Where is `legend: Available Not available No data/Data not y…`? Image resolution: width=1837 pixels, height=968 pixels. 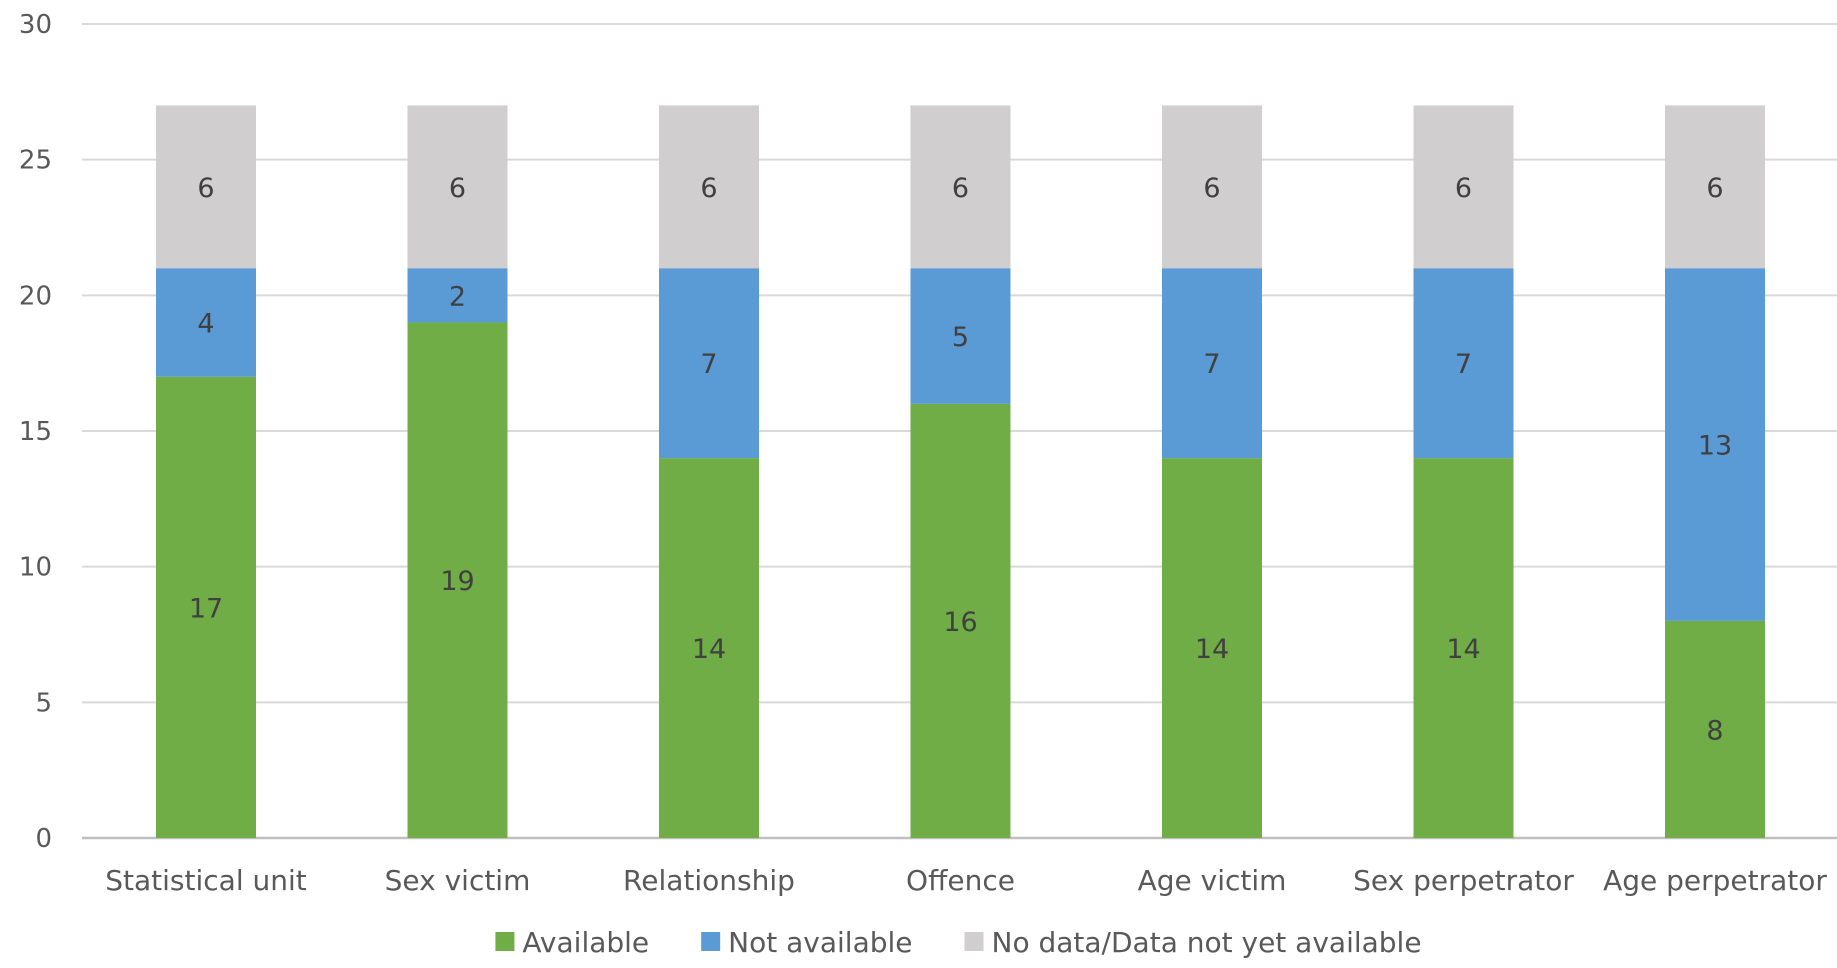 legend: Available Not available No data/Data not y… is located at coordinates (958, 942).